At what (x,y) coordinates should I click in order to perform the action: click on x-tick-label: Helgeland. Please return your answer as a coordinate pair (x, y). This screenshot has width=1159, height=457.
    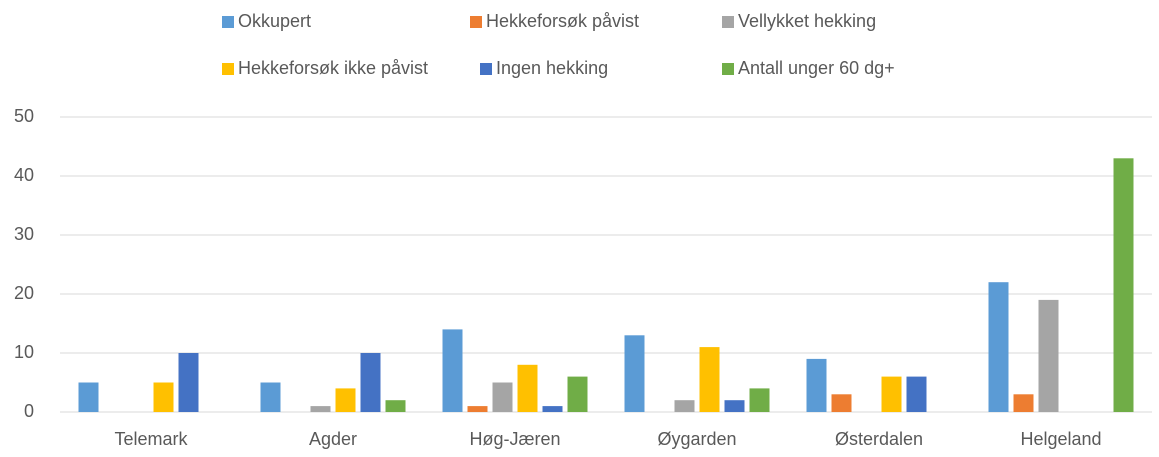
    Looking at the image, I should click on (1060, 439).